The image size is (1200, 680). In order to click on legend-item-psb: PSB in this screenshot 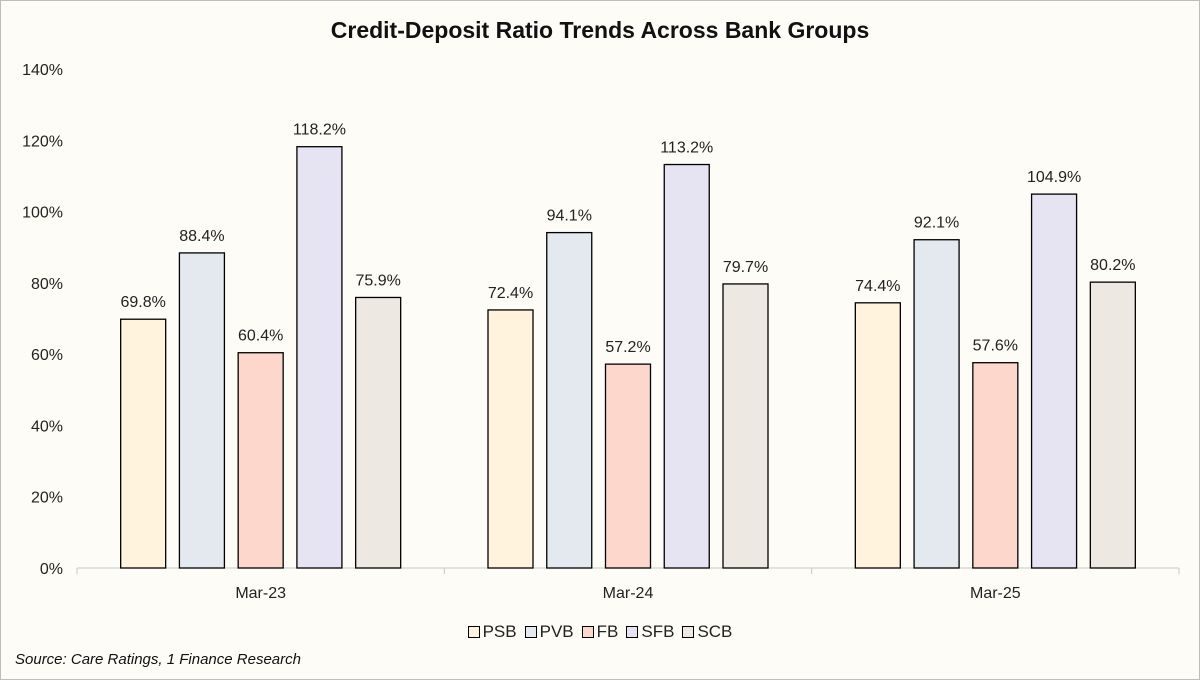, I will do `click(492, 632)`.